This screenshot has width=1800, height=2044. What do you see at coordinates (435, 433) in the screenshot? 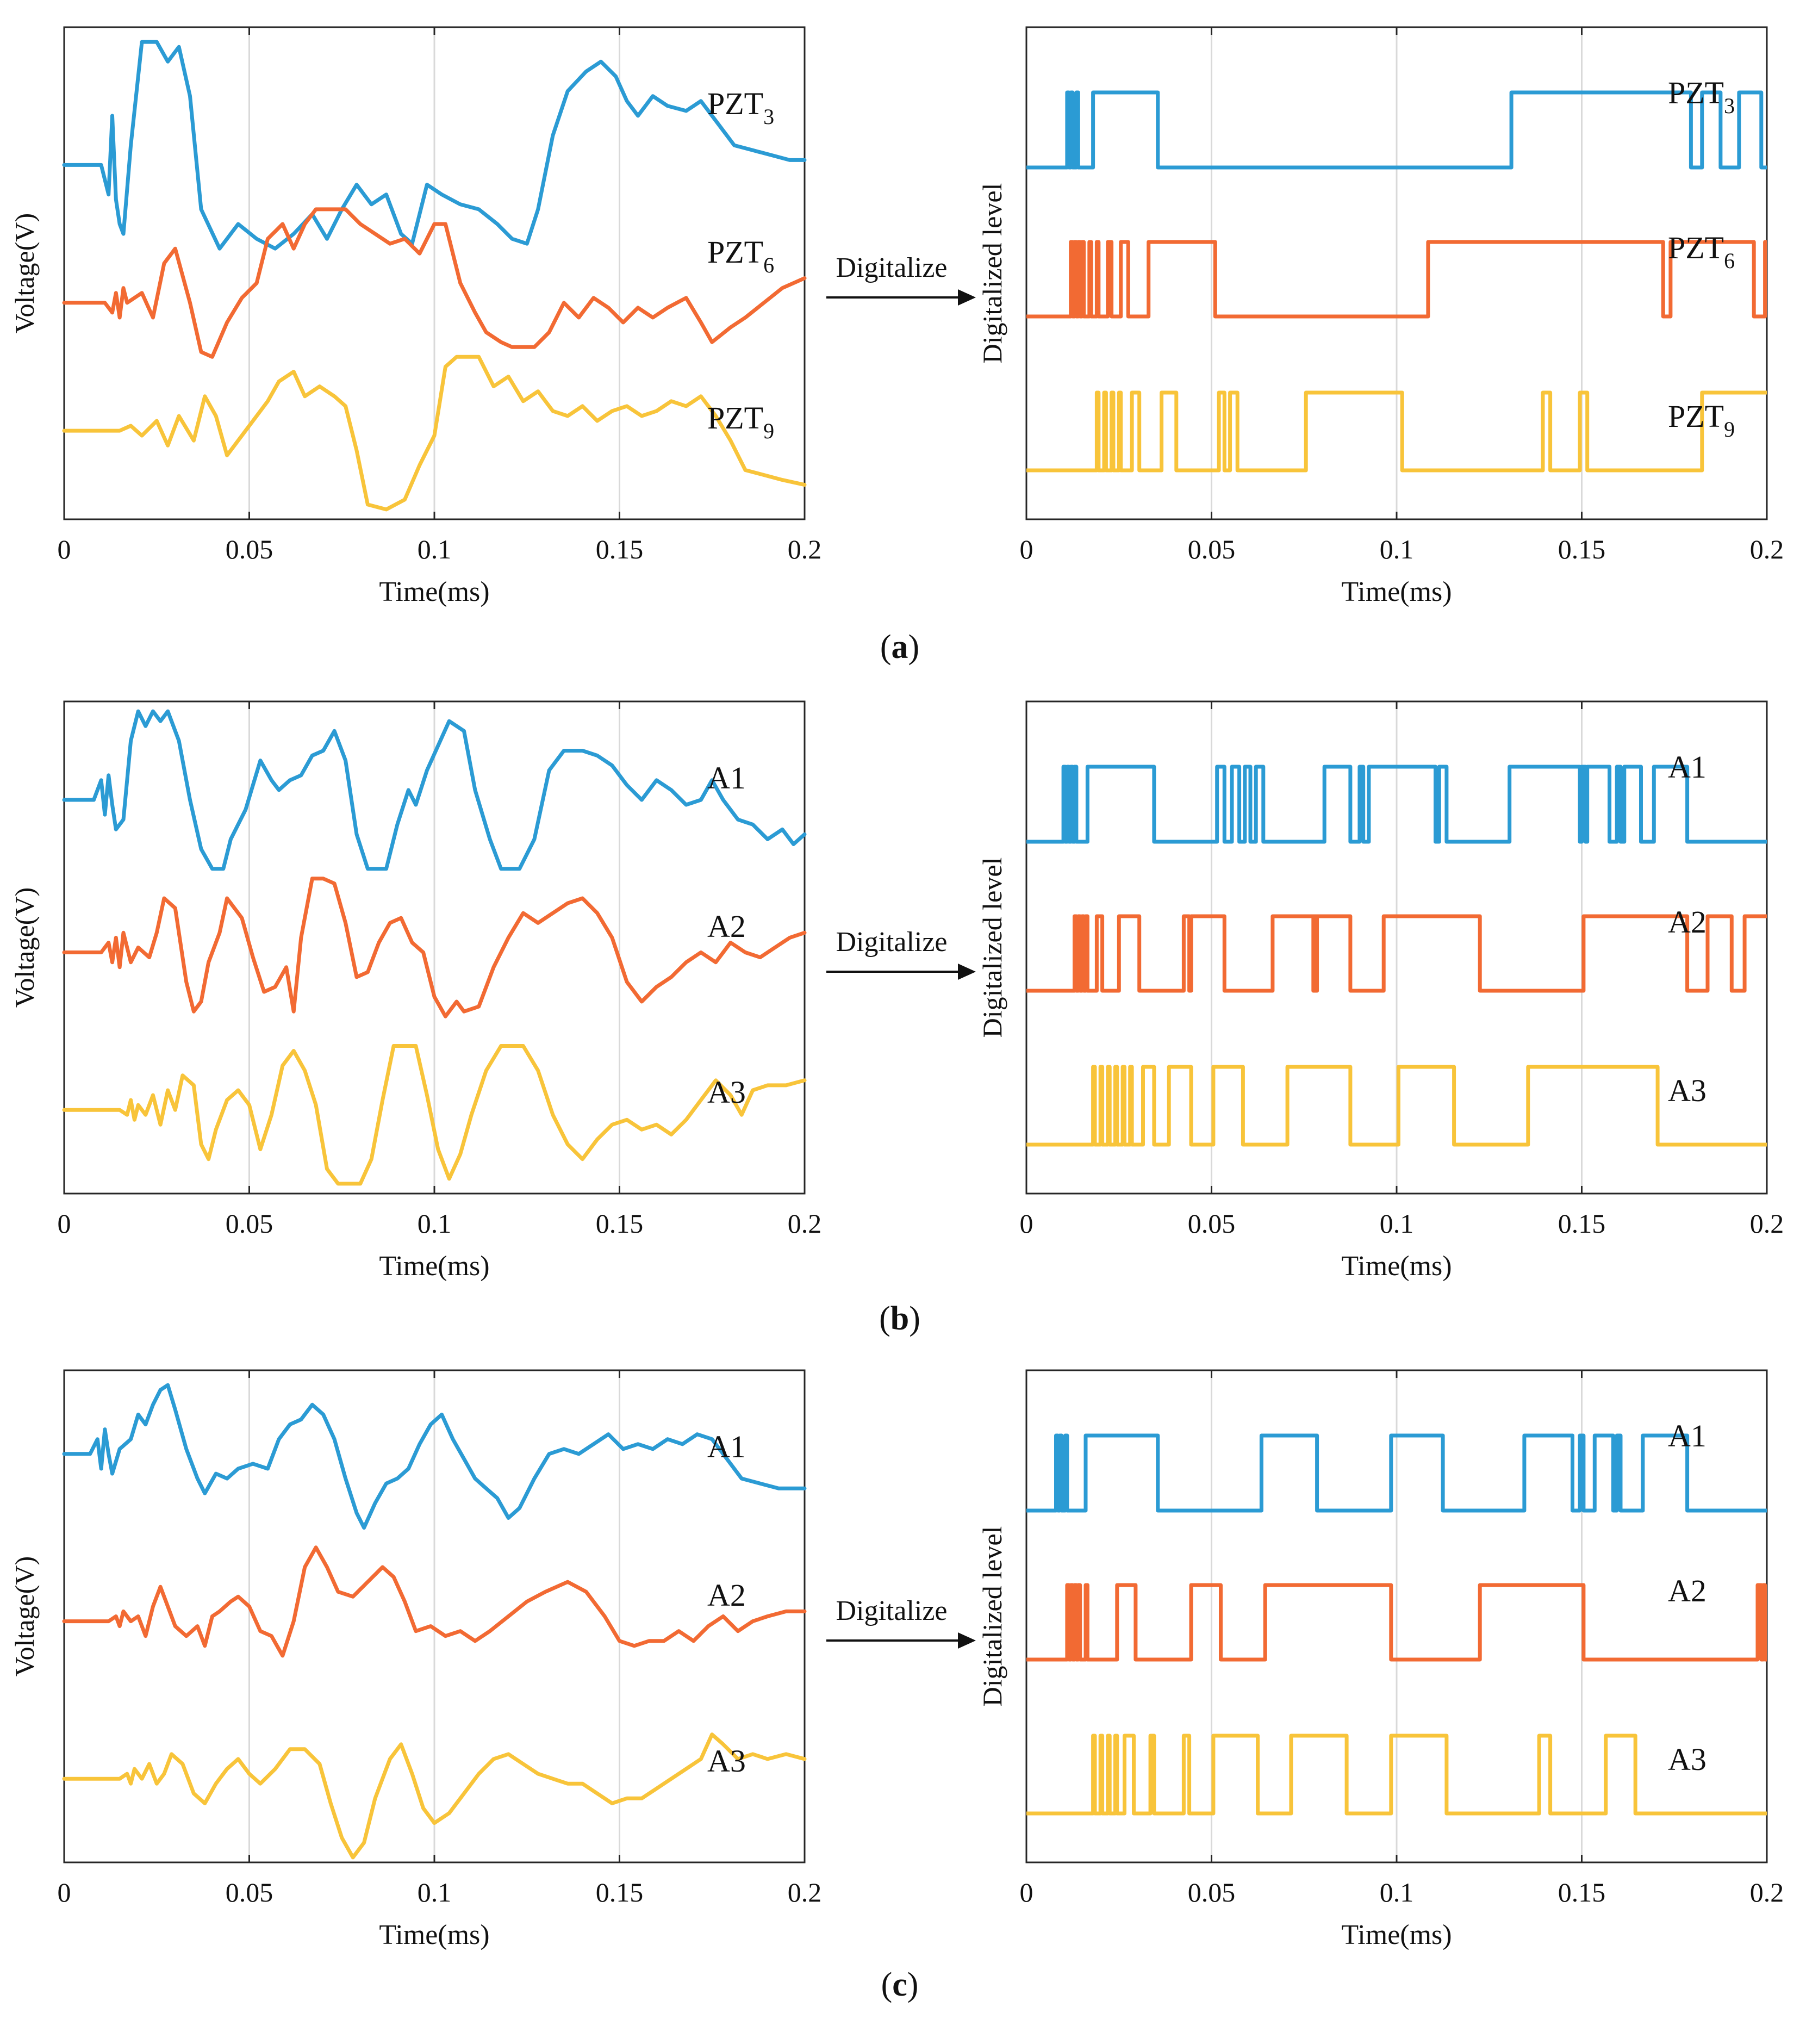
I see `analog-a-series-pzt9` at bounding box center [435, 433].